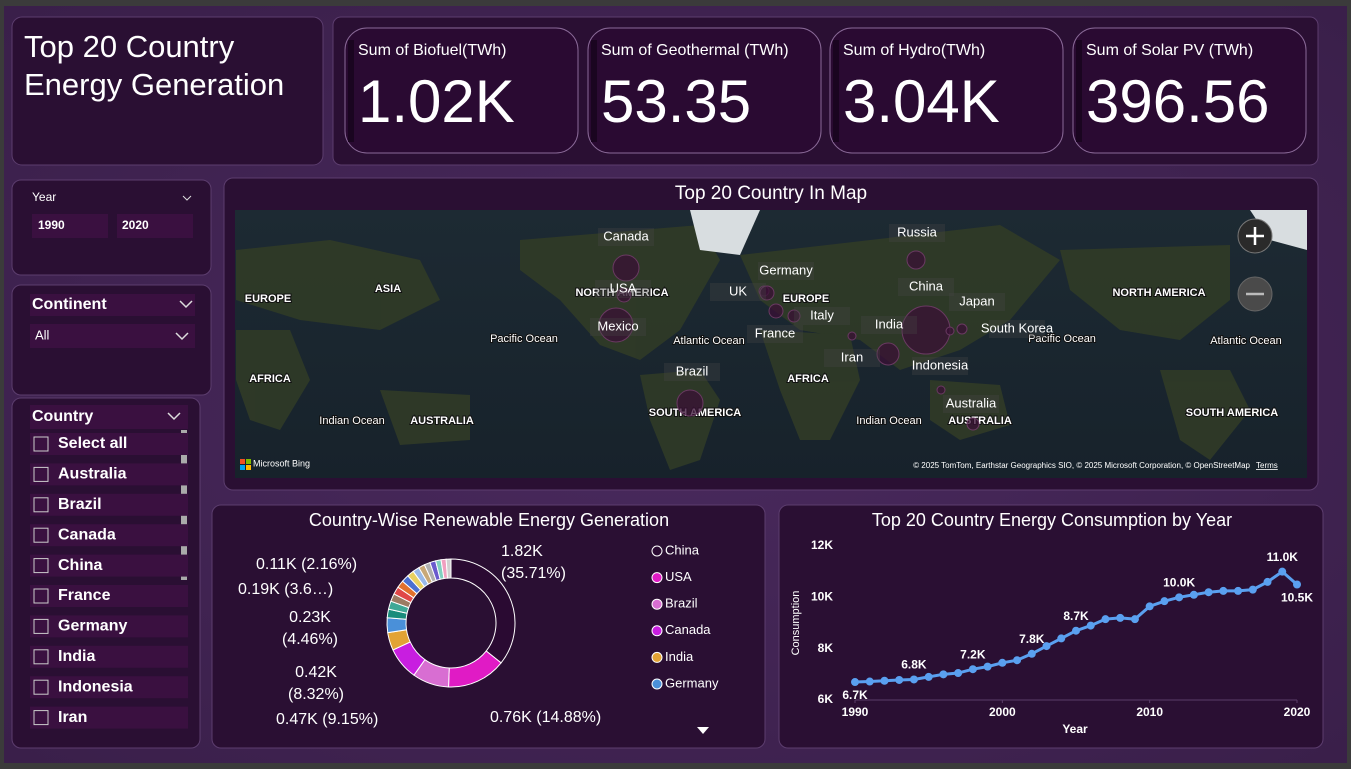  I want to click on kpi-value: 1.02K, so click(436, 101).